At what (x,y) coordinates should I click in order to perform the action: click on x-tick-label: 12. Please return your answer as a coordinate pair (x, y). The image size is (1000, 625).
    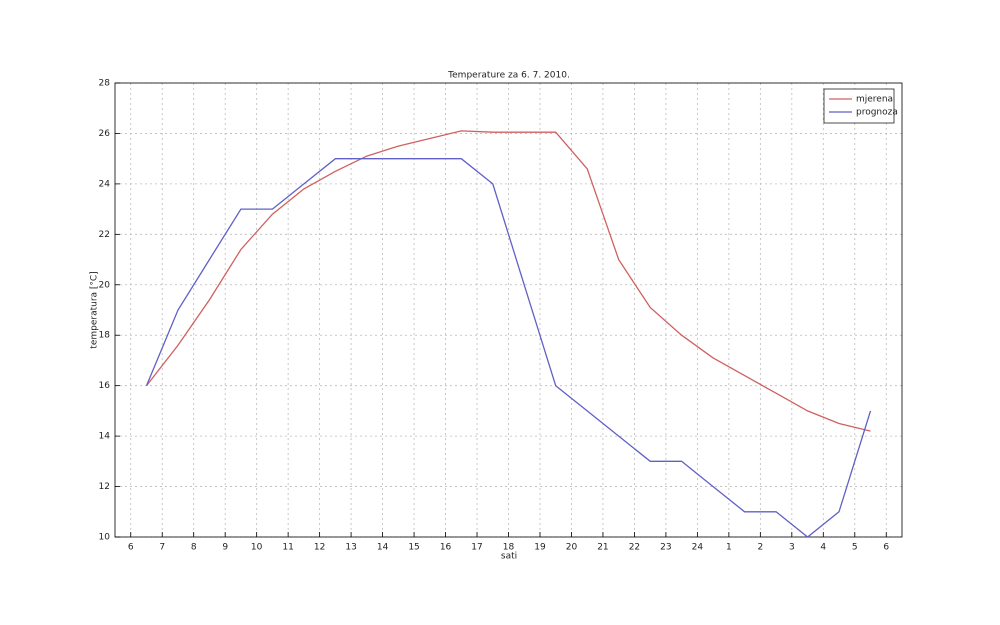
    Looking at the image, I should click on (319, 548).